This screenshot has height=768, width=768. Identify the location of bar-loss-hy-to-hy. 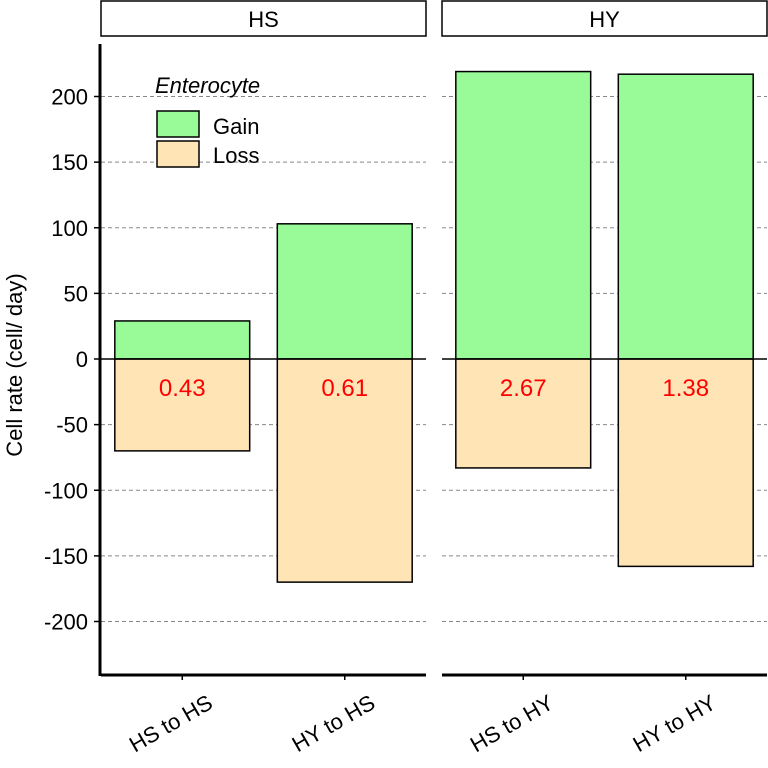
(685, 463).